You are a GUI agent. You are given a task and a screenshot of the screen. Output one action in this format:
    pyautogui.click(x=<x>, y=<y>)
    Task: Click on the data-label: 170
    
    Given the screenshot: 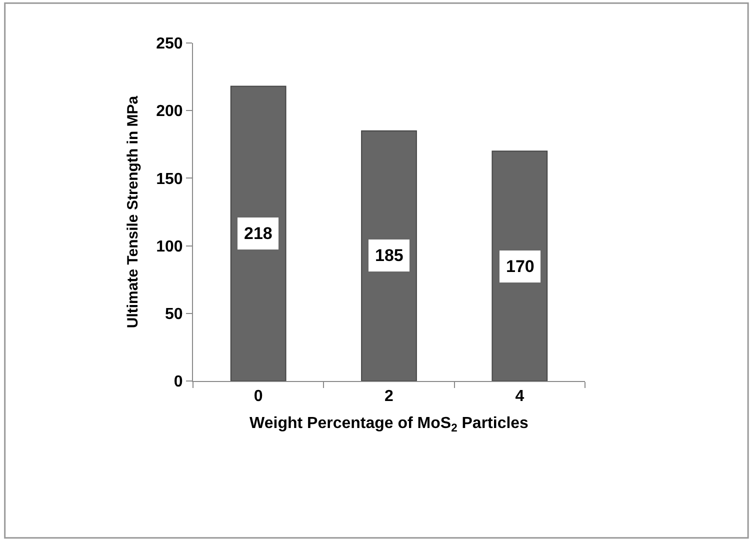 What is the action you would take?
    pyautogui.click(x=520, y=266)
    